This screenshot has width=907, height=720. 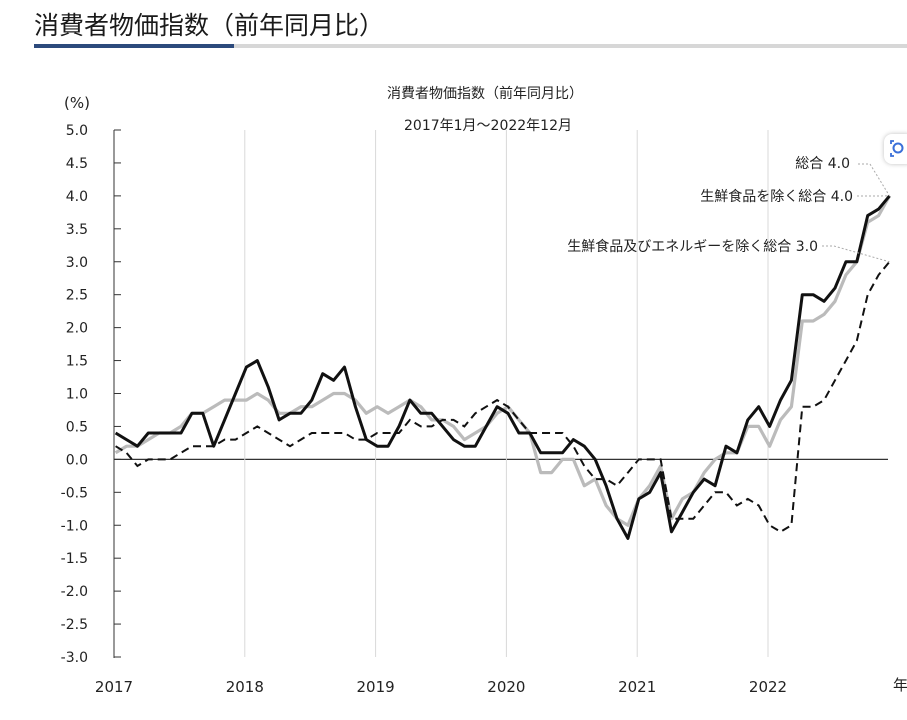 What do you see at coordinates (441, 687) in the screenshot?
I see `x-axis: 2017 2018 2019 2020 2021 2022` at bounding box center [441, 687].